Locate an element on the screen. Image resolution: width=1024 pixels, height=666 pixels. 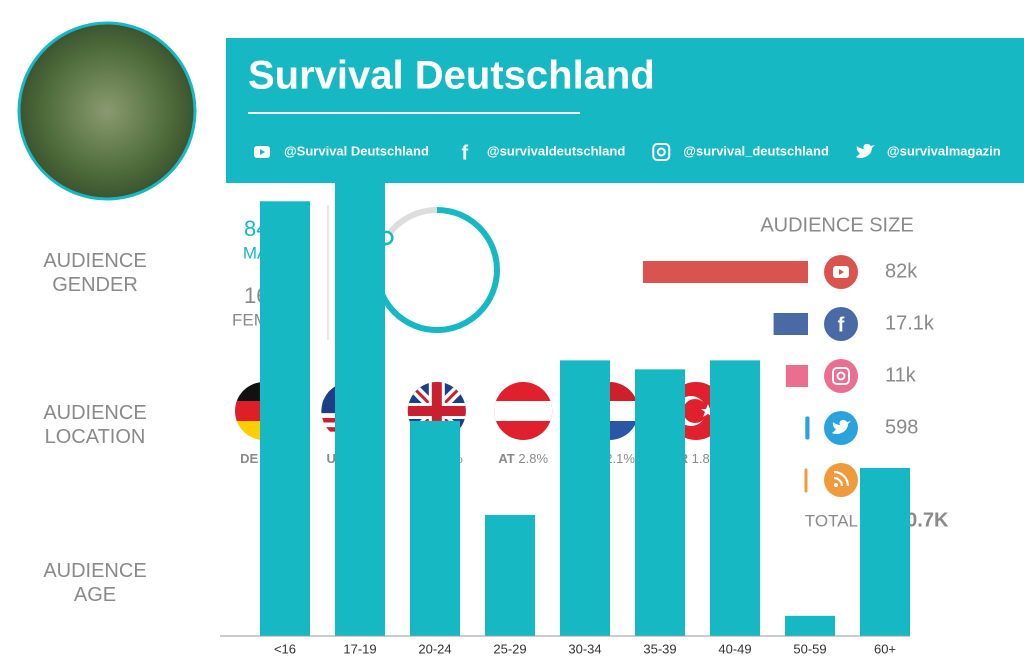
size-title: AUDIENCE SIZE is located at coordinates (836, 225).